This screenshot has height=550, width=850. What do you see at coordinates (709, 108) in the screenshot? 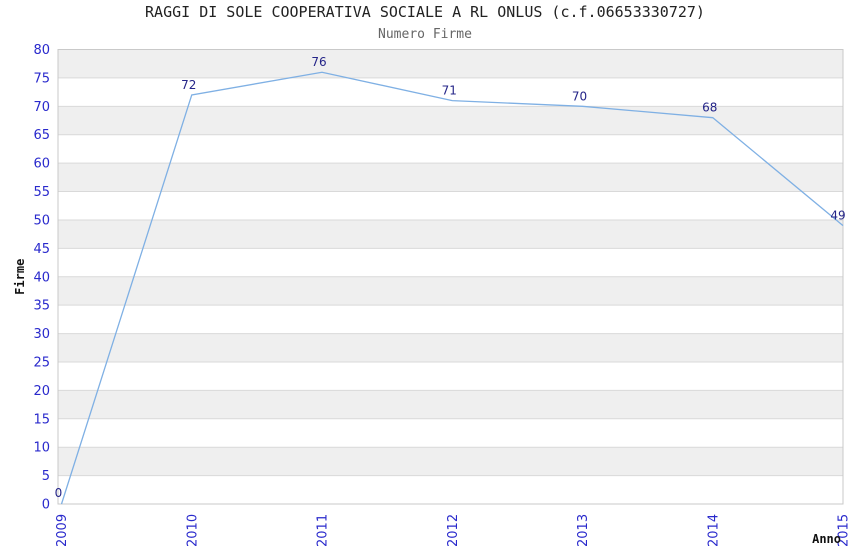
I see `data-label: 68` at bounding box center [709, 108].